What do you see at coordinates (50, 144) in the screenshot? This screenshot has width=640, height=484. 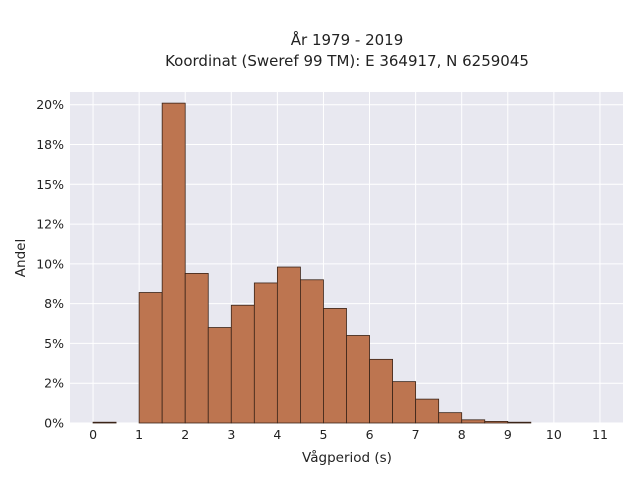 I see `y-tick-label: 18%` at bounding box center [50, 144].